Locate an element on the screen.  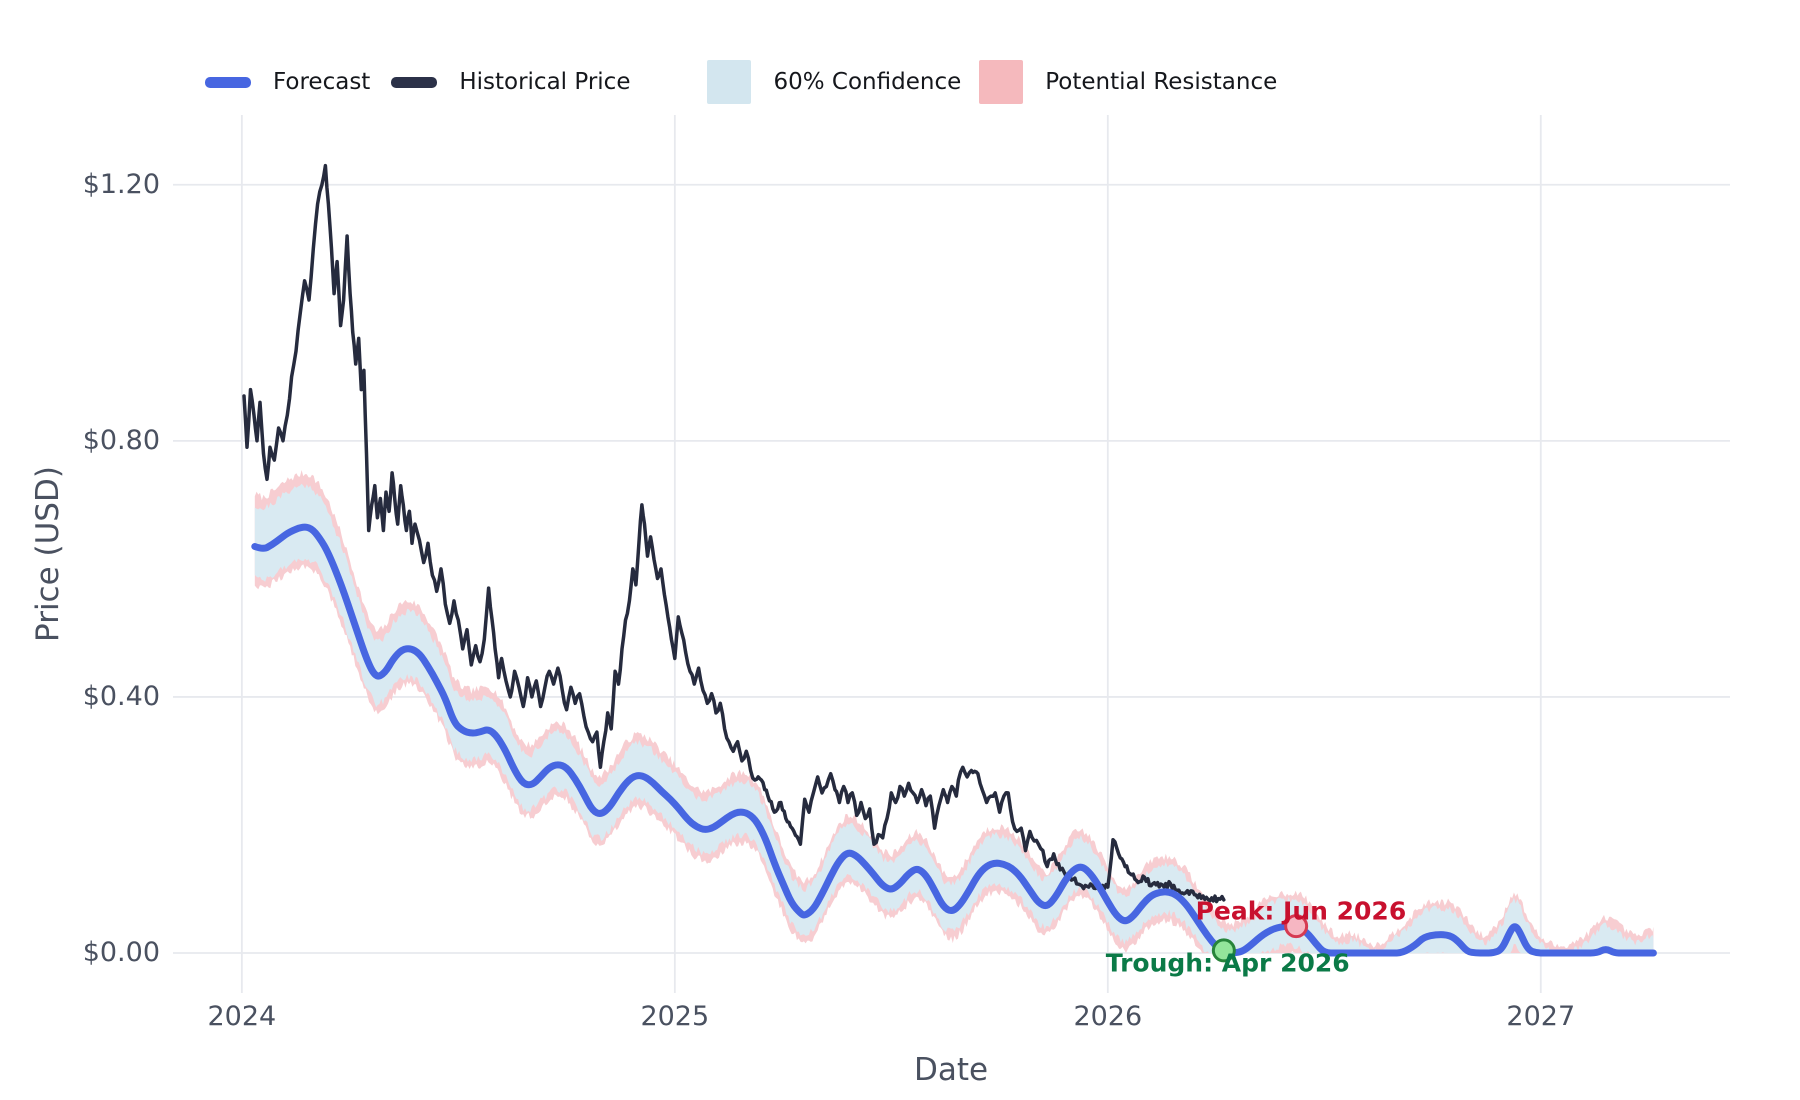
legend-item-historical-price: Historical Price is located at coordinates (510, 82).